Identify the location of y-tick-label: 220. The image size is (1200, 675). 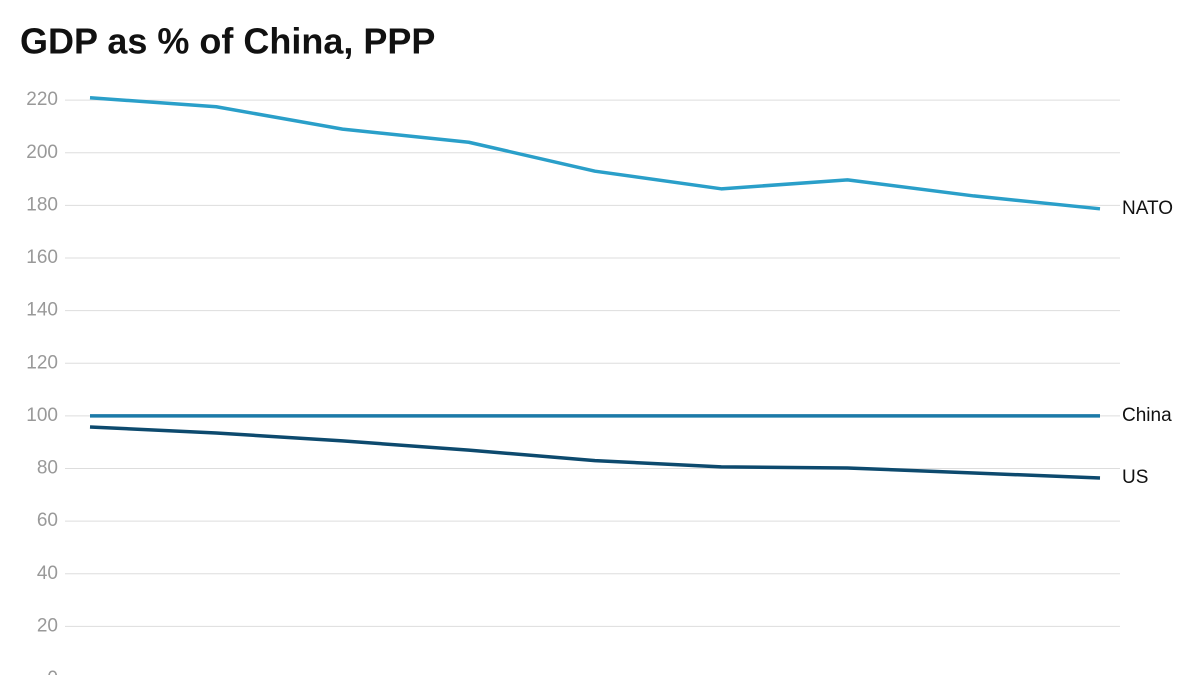
(42, 99).